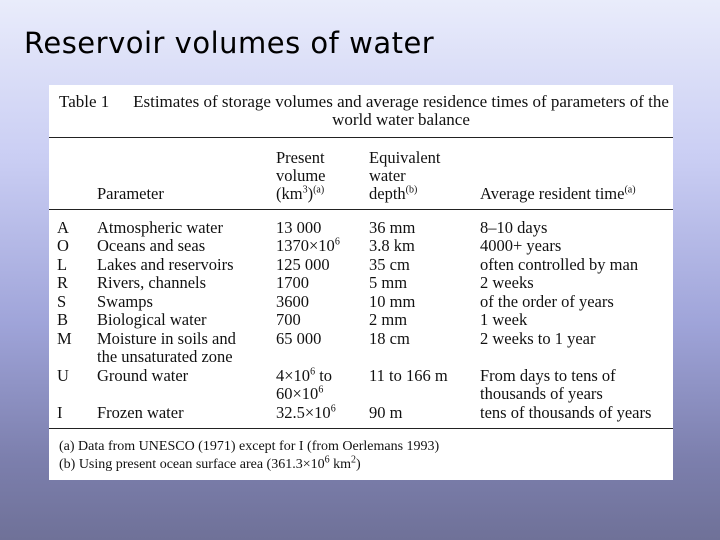 The image size is (720, 540). What do you see at coordinates (140, 412) in the screenshot?
I see `row-parameter: Frozen water` at bounding box center [140, 412].